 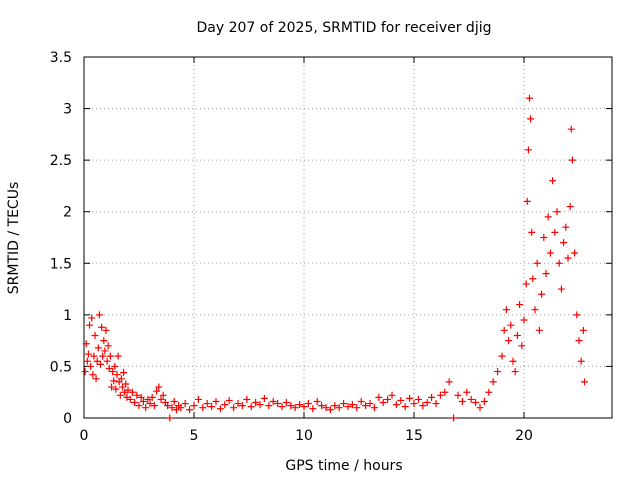 What do you see at coordinates (67, 316) in the screenshot?
I see `y-tick-label: 1` at bounding box center [67, 316].